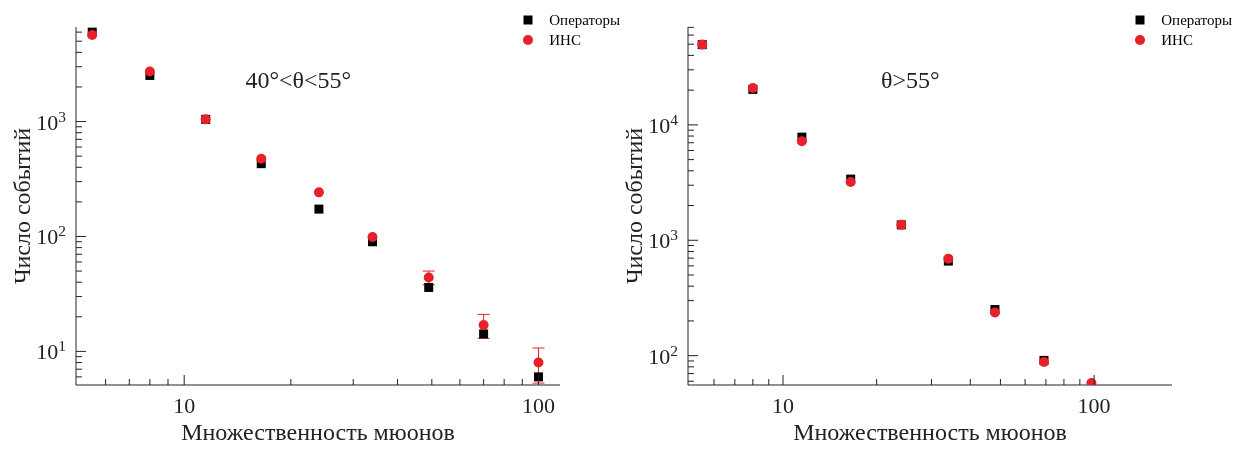  Describe the element at coordinates (910, 80) in the screenshot. I see `annotation: θ>55°` at that location.